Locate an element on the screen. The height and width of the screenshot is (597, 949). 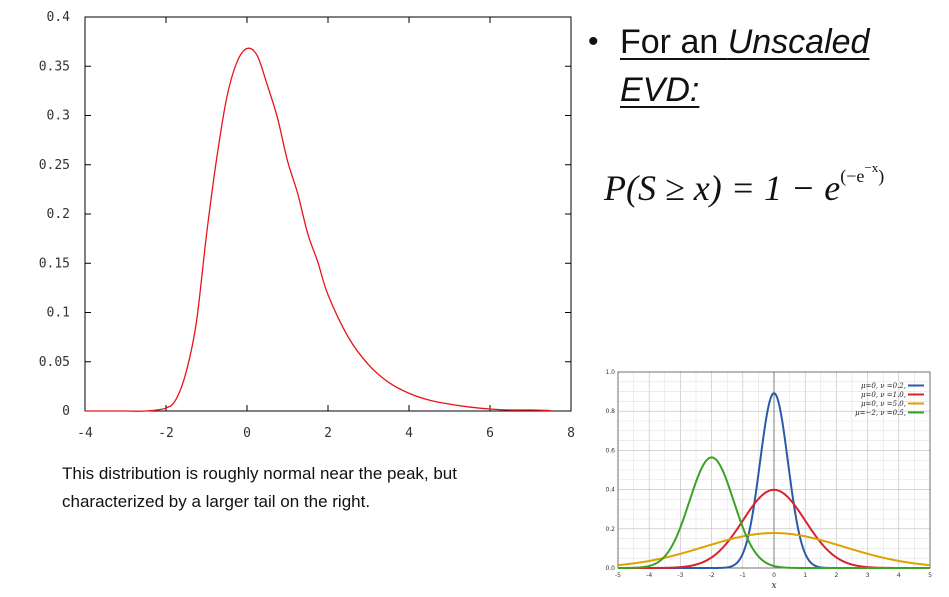
inset-x-tick-label: -1 is located at coordinates (743, 575).